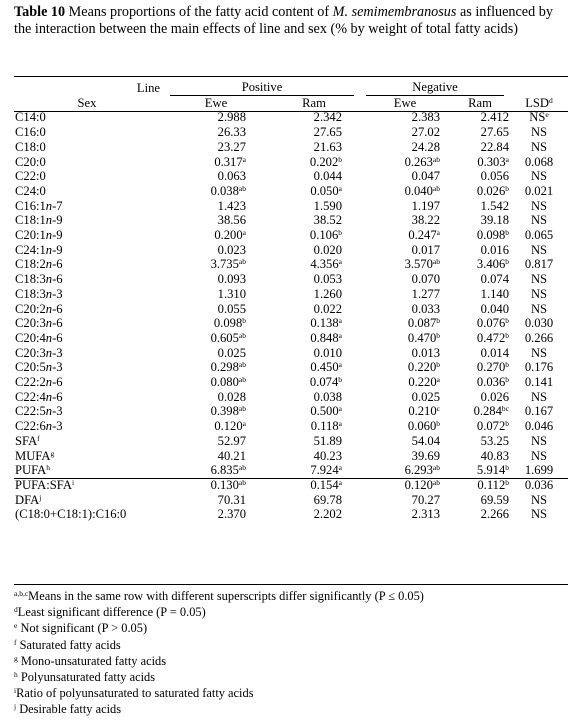 The height and width of the screenshot is (728, 580). Describe the element at coordinates (291, 382) in the screenshot. I see `table-row: C22:2n-6 0.080ab 0.074b 0.220a 0.036b 0.141` at that location.